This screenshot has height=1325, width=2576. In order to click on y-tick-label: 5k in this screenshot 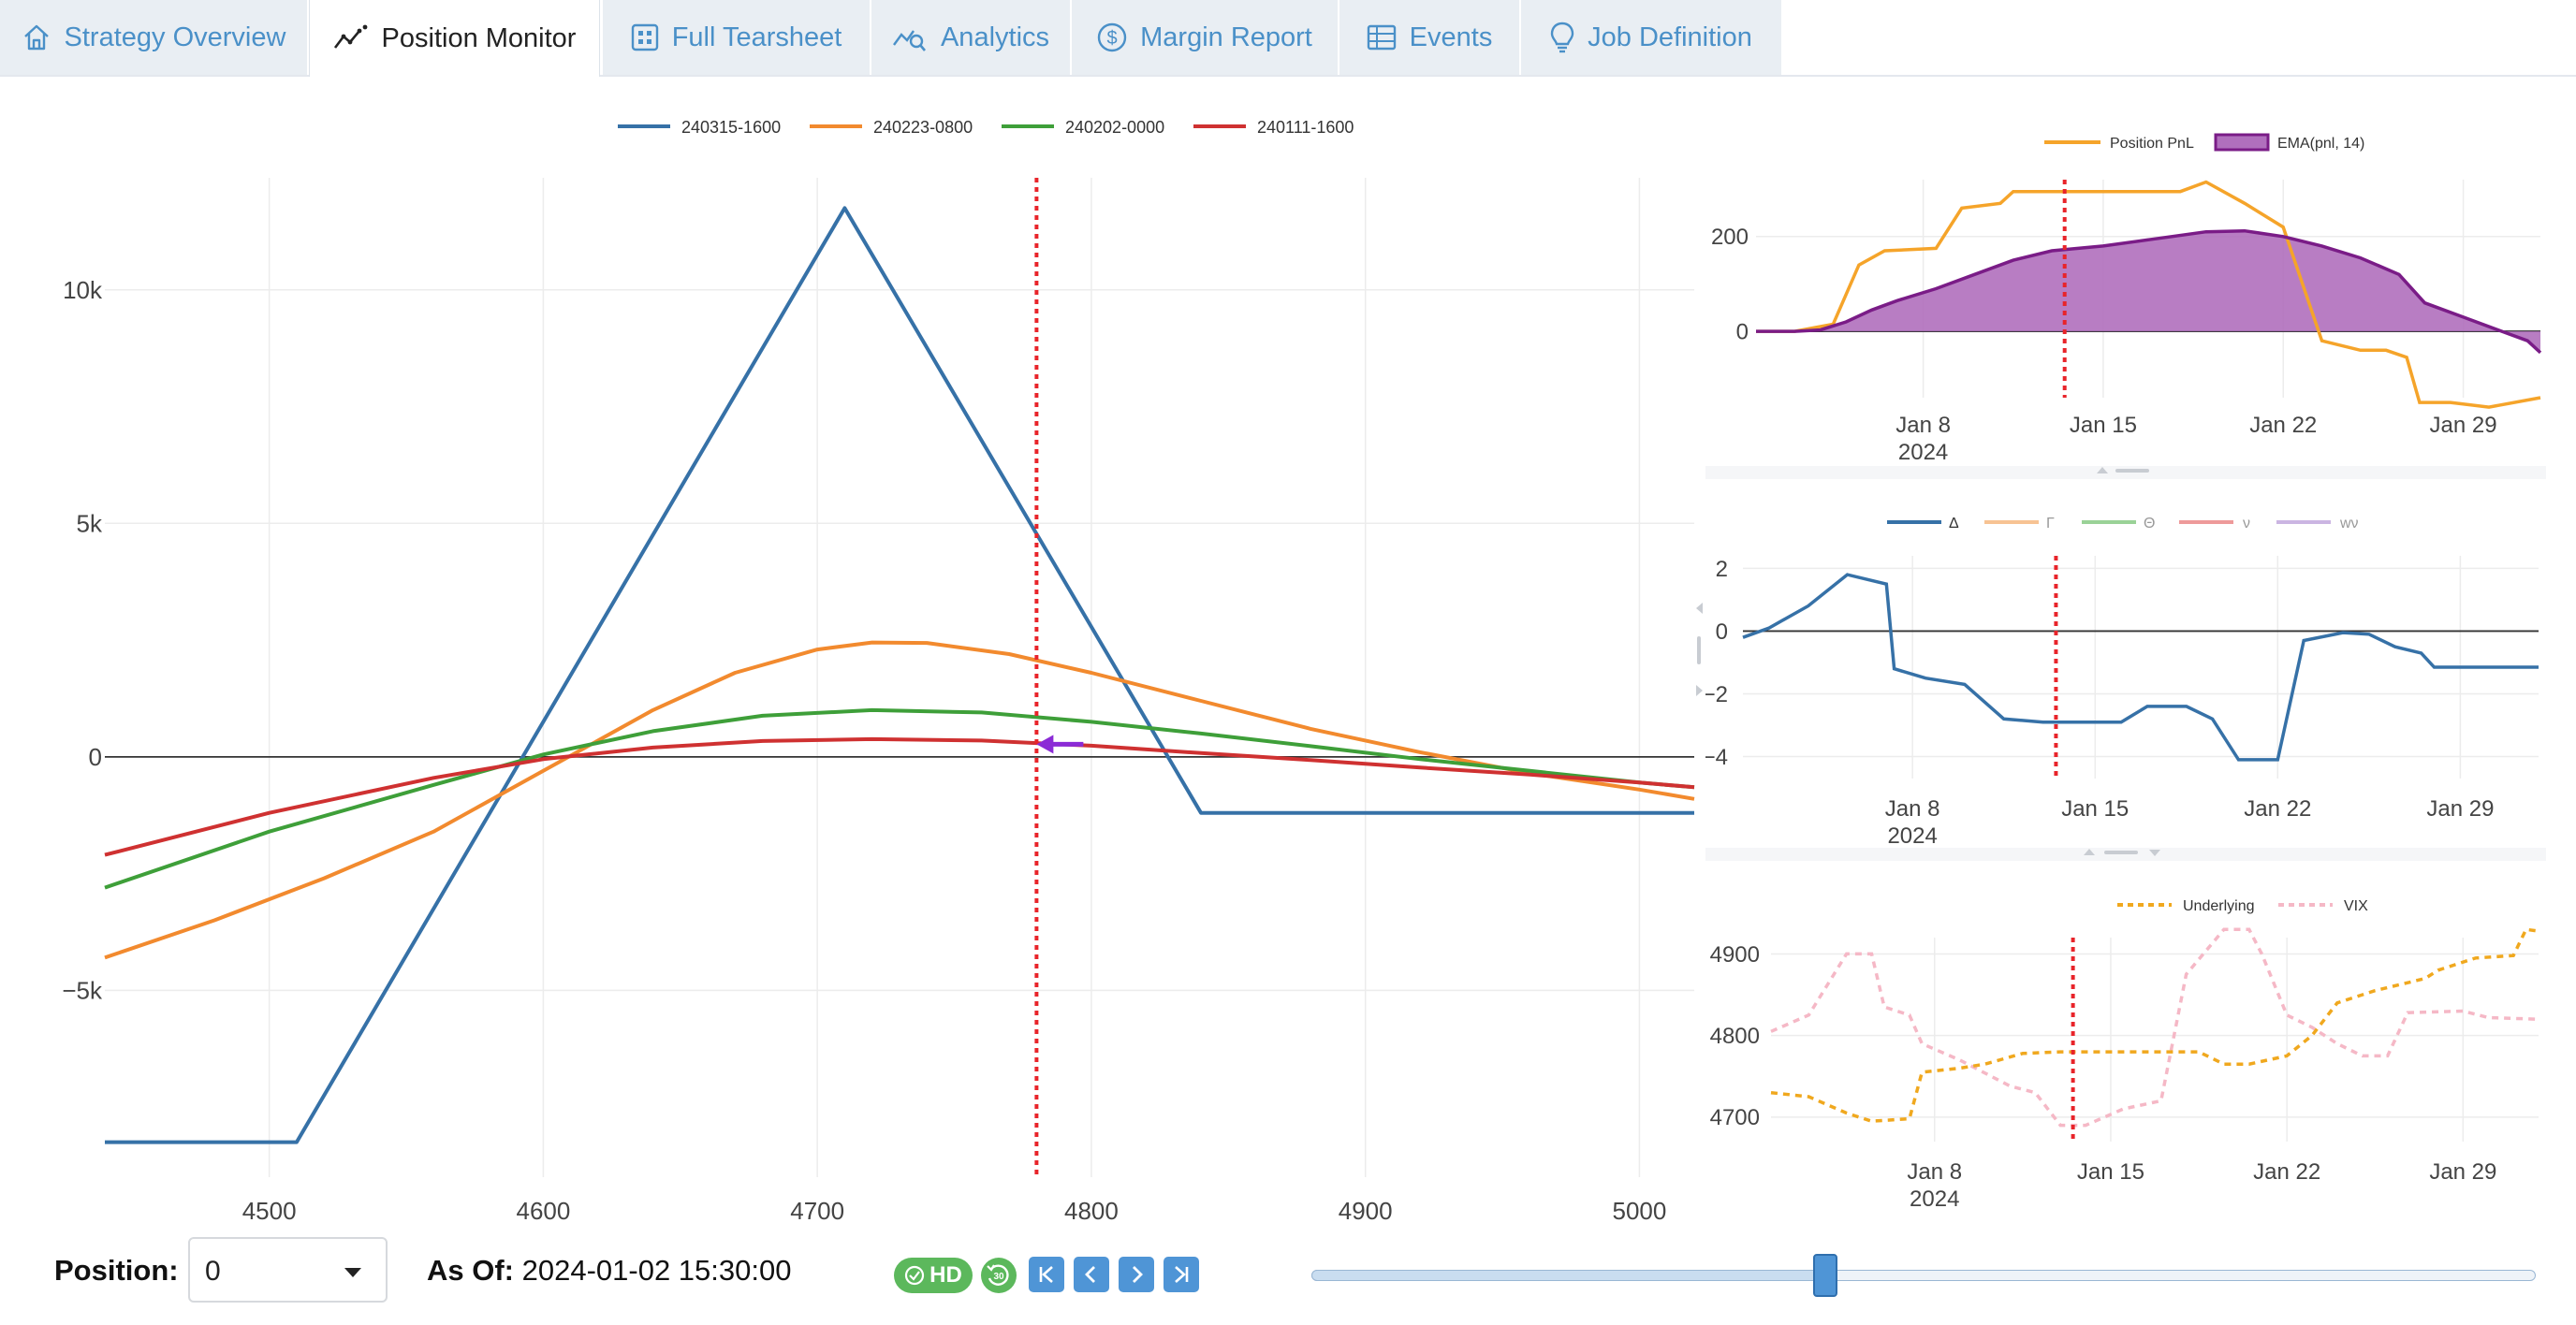, I will do `click(90, 523)`.